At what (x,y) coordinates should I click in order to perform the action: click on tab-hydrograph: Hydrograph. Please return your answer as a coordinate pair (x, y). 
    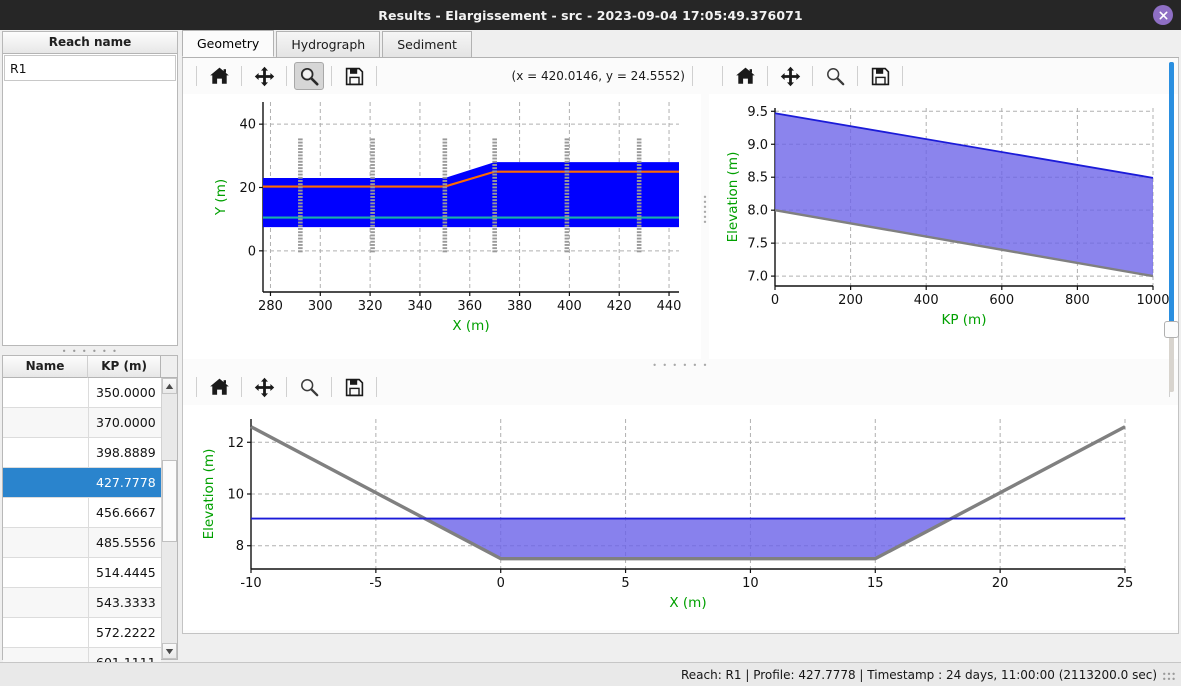
    Looking at the image, I should click on (328, 44).